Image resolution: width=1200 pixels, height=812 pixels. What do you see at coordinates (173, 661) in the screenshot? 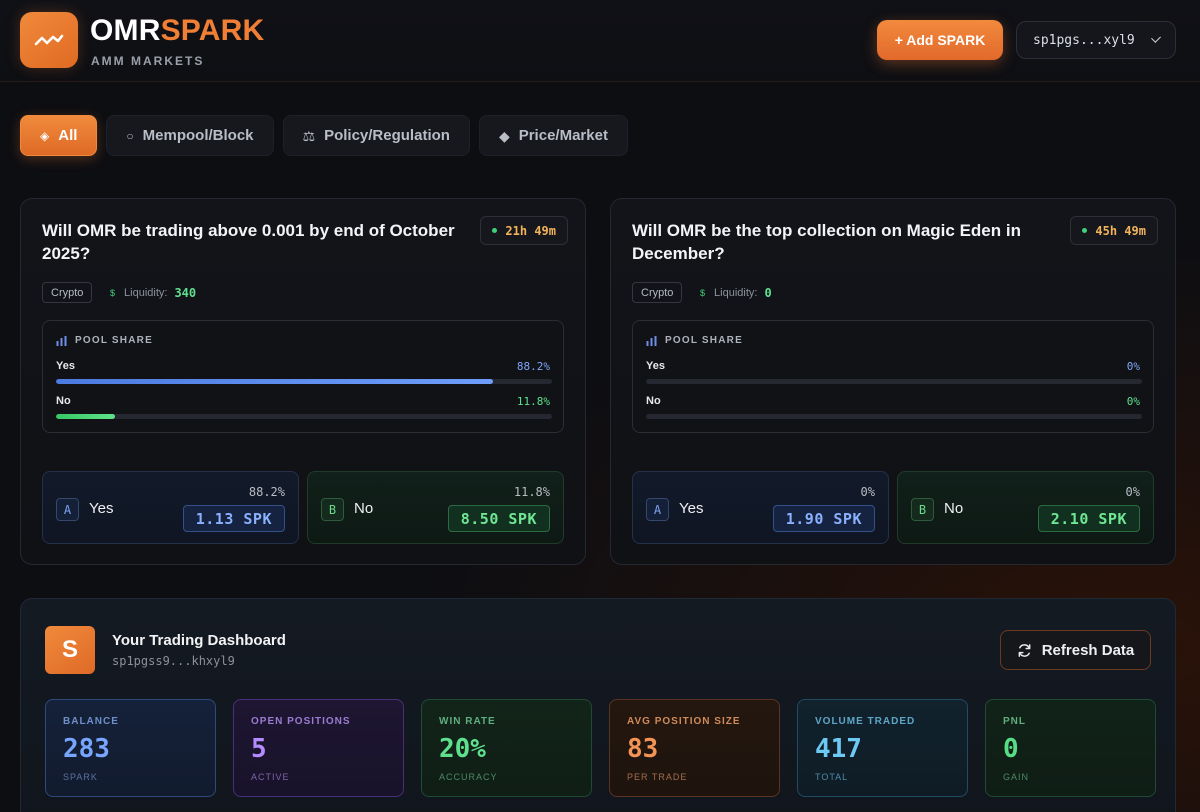
I see `dashboard-address: sp1pgss9...khxyl9` at bounding box center [173, 661].